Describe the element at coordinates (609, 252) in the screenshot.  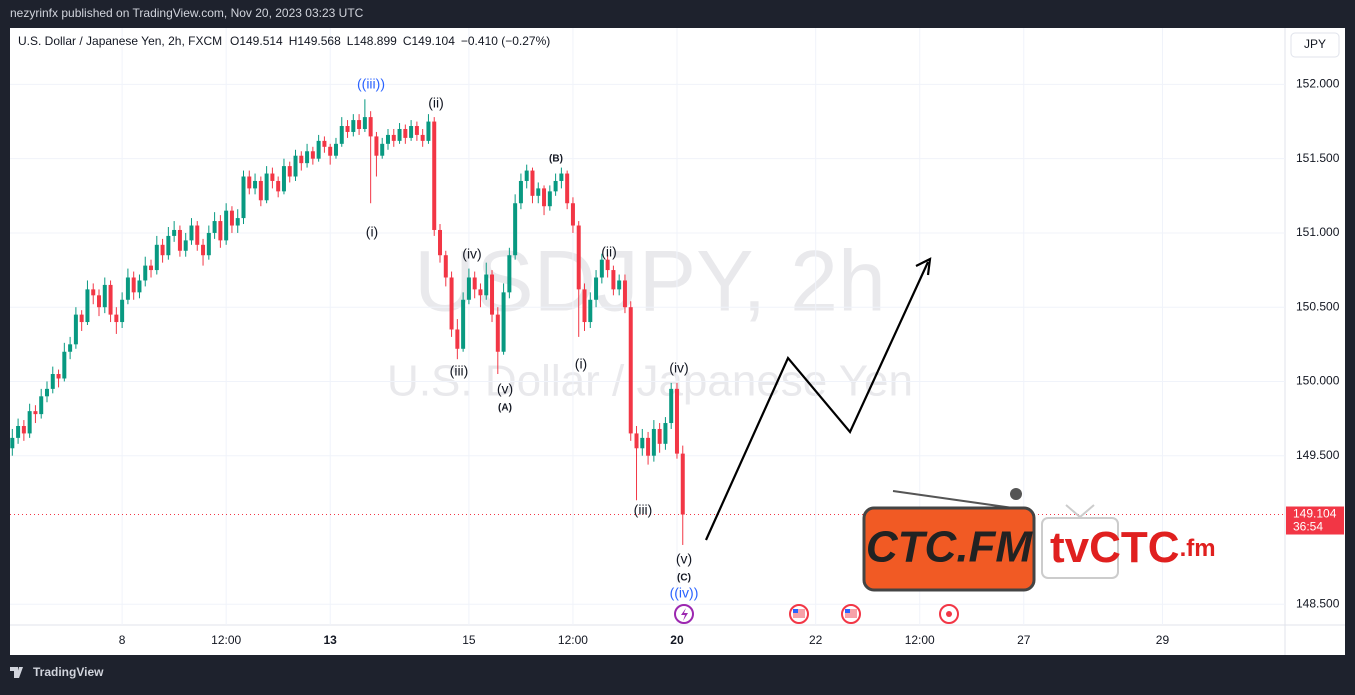
I see `wave-label: (ii)` at that location.